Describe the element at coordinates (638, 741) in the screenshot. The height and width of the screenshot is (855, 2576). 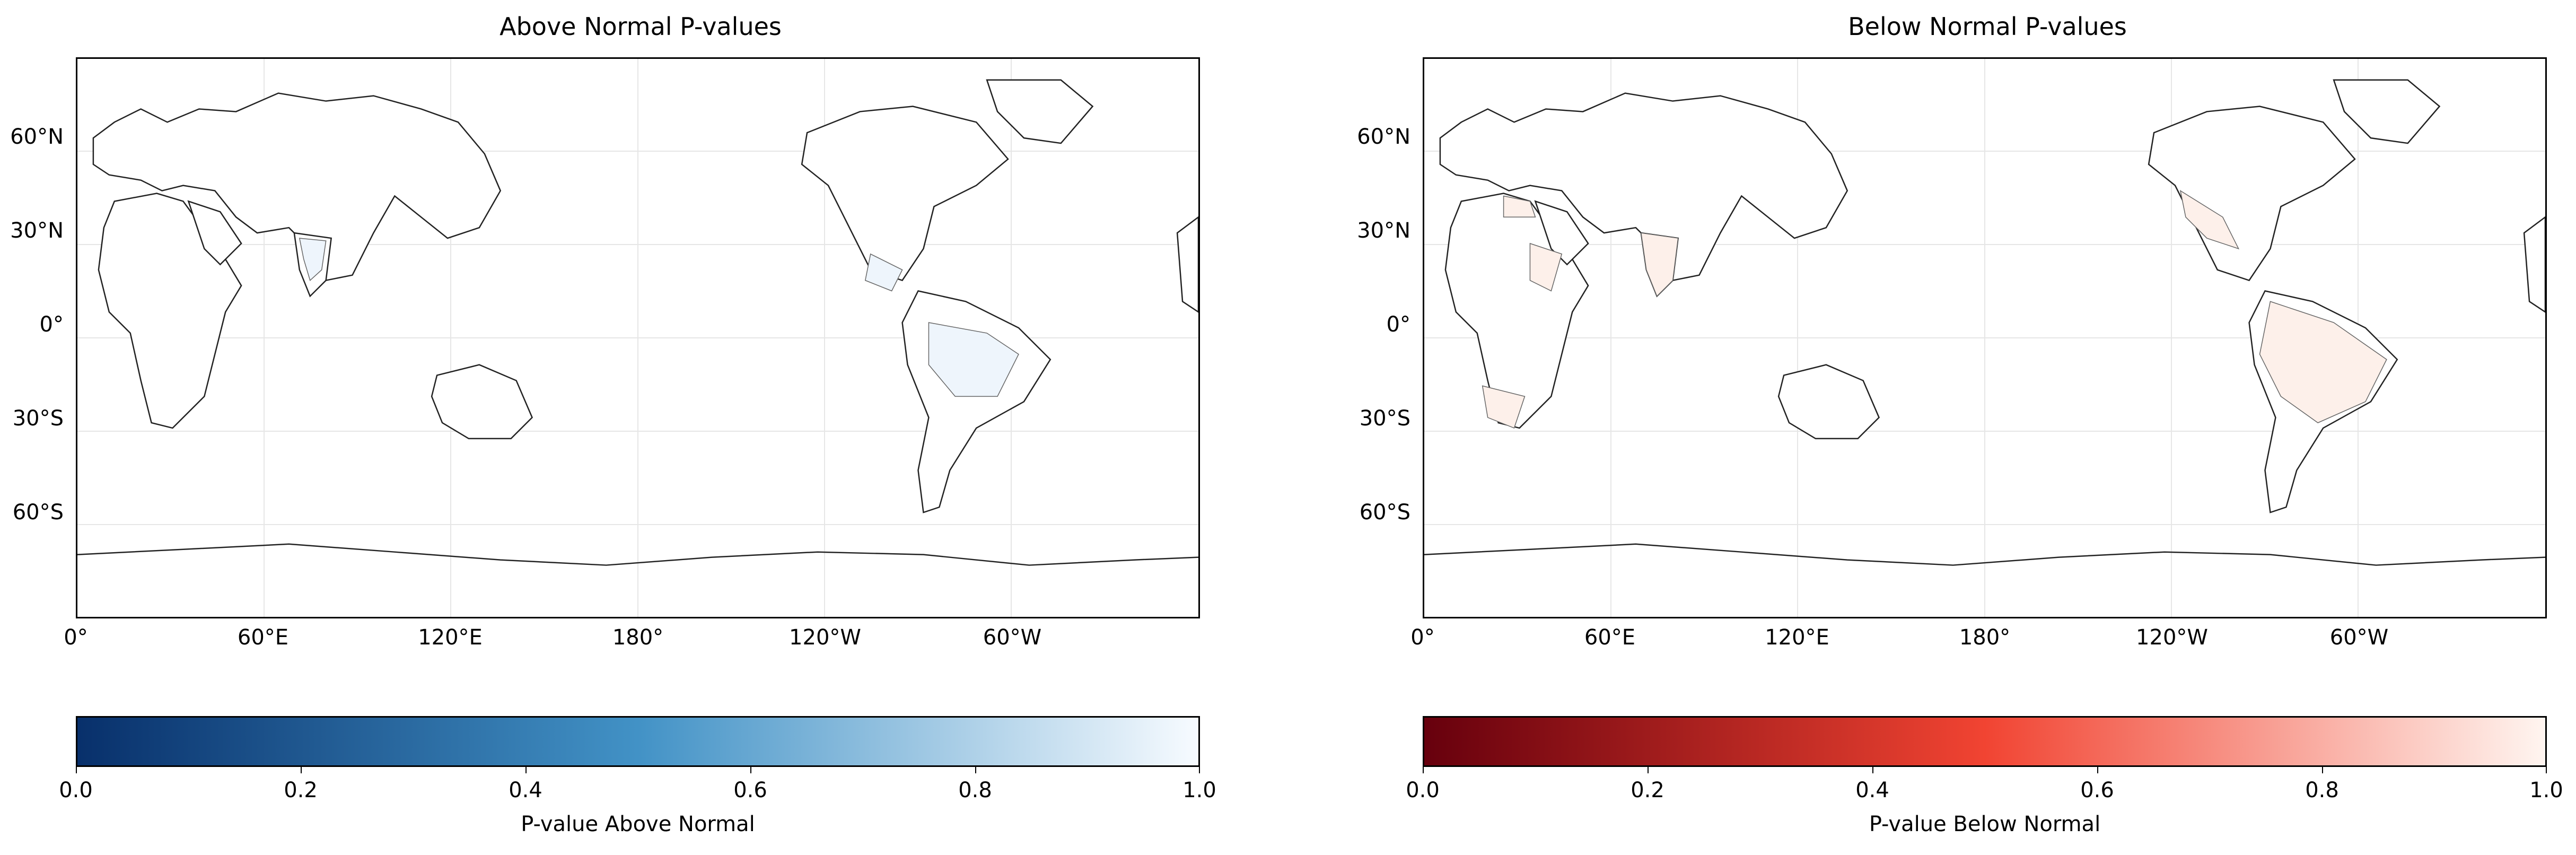
I see `colorbar-above` at that location.